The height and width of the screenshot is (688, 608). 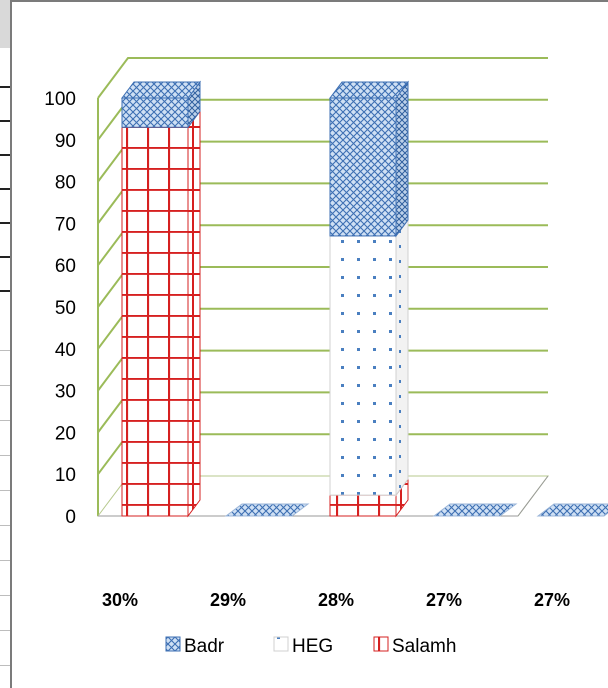 What do you see at coordinates (402, 159) in the screenshot?
I see `bar-side-badr` at bounding box center [402, 159].